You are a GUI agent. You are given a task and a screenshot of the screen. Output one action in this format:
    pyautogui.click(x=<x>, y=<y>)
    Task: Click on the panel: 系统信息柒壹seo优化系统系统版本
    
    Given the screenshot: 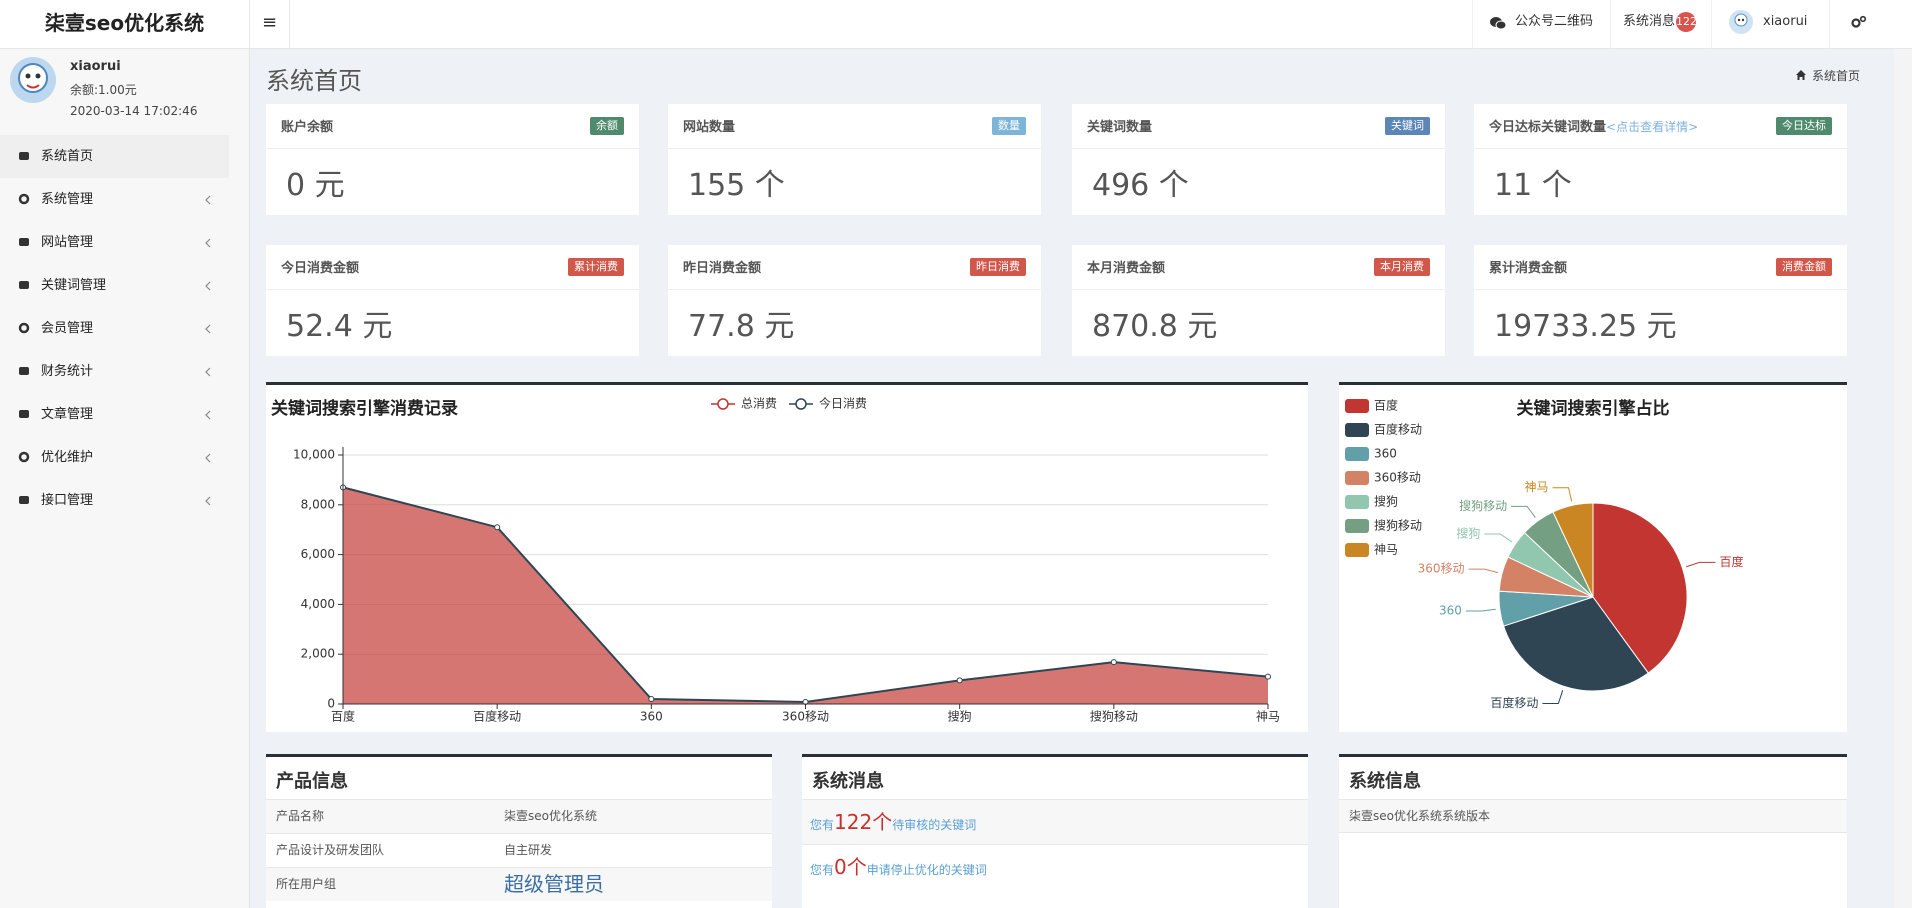 What is the action you would take?
    pyautogui.click(x=1593, y=831)
    